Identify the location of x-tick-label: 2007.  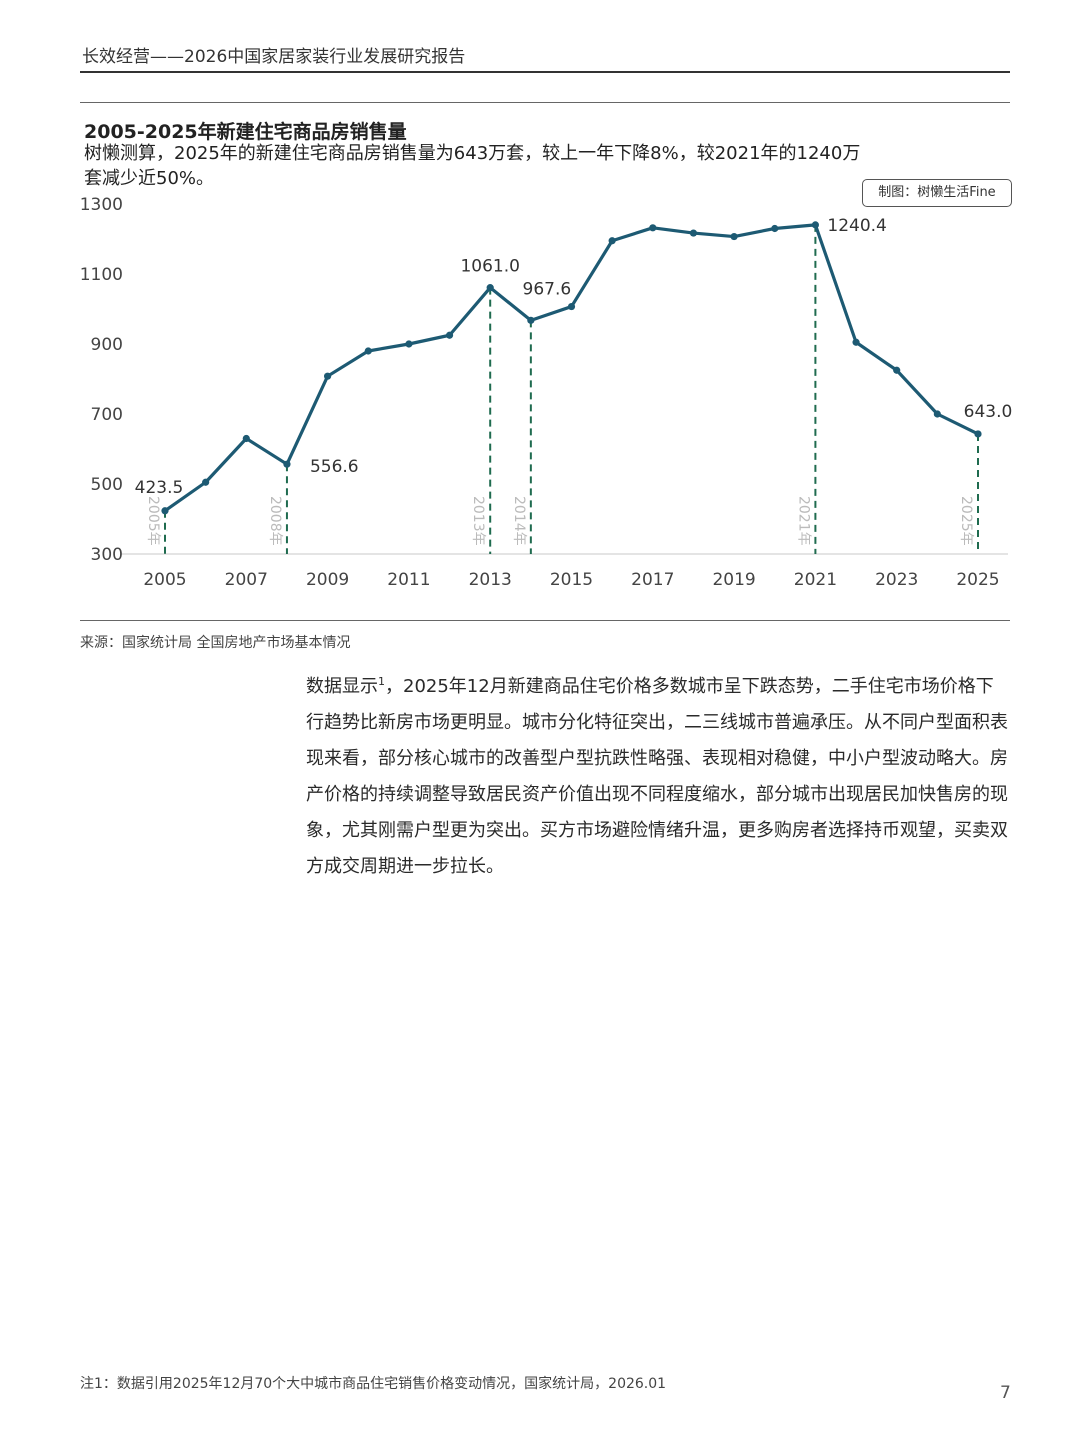
(246, 580).